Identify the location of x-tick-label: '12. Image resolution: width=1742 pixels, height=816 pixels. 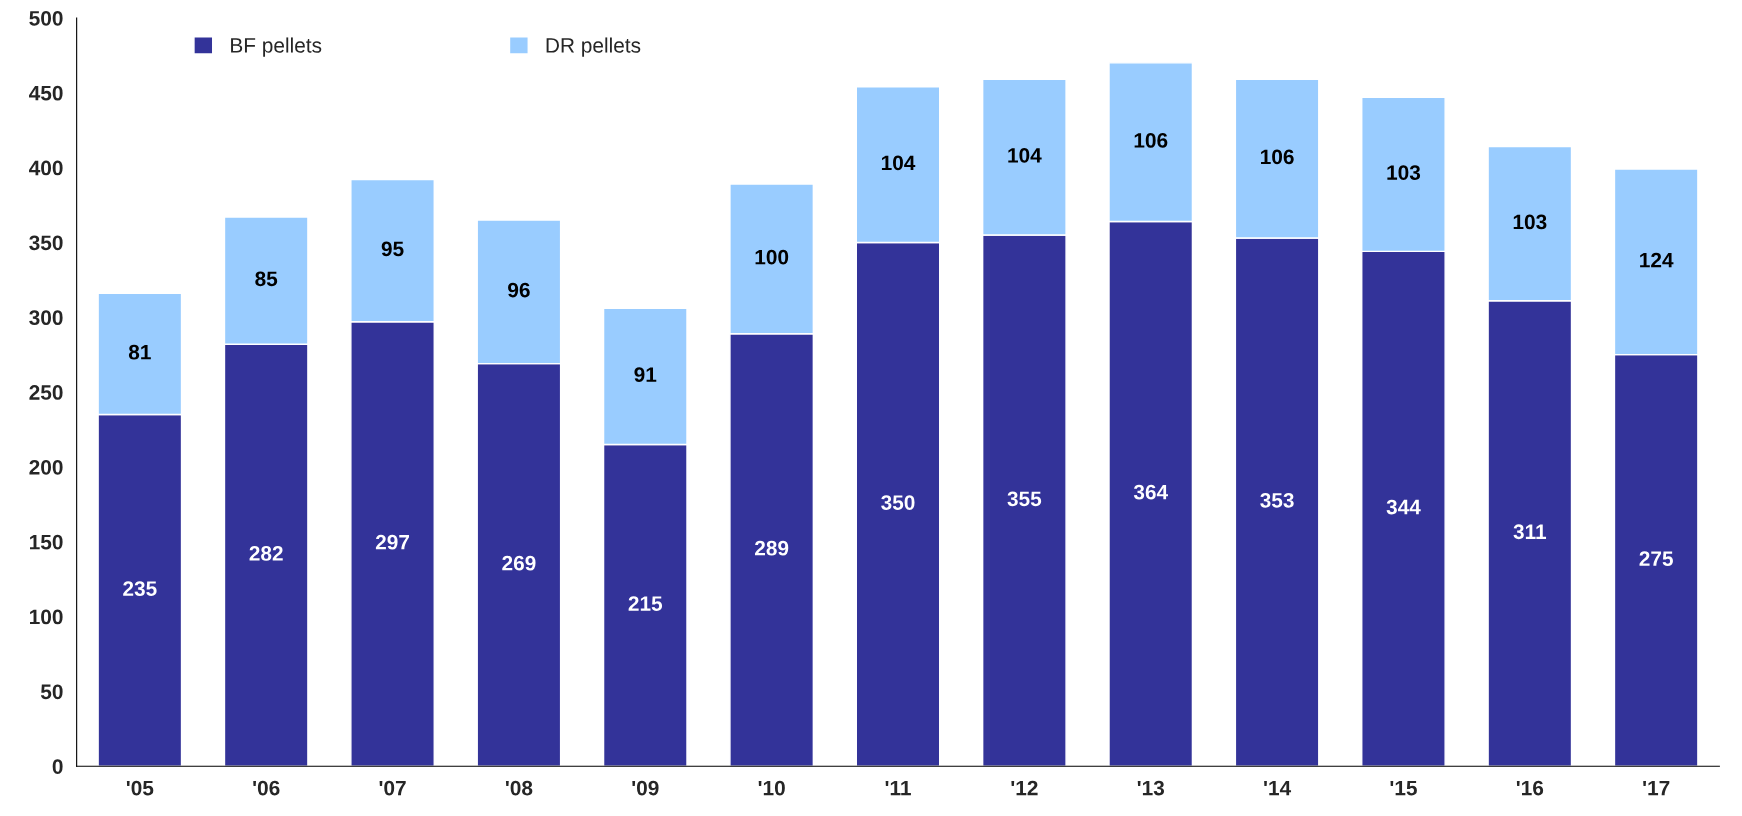
(1024, 788).